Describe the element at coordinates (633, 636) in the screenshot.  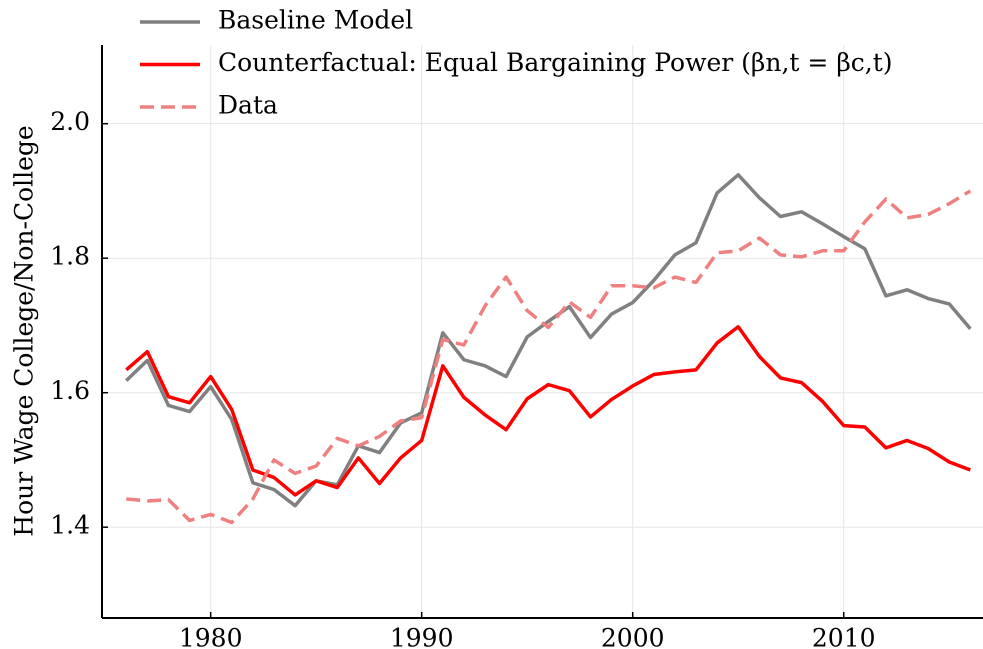
I see `x-tick-label: 2000` at that location.